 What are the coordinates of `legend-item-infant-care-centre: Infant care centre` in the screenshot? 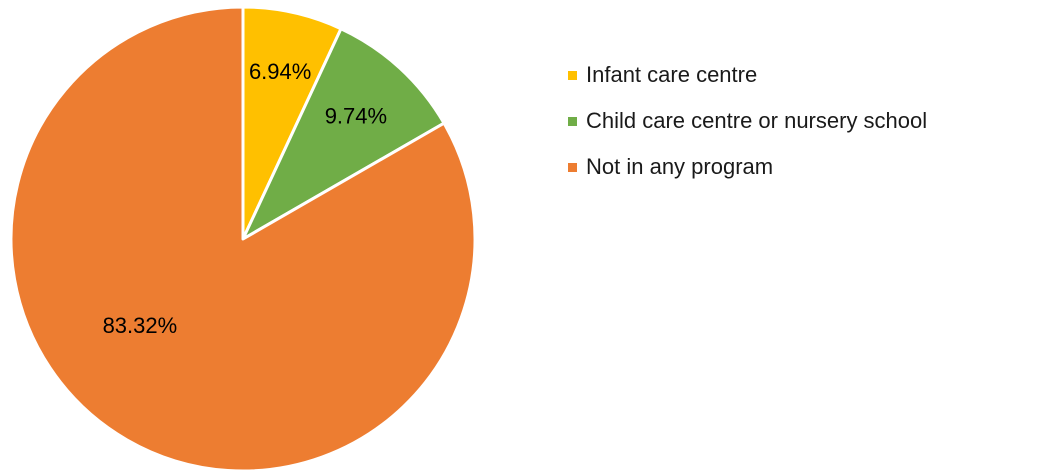 It's located at (747, 75).